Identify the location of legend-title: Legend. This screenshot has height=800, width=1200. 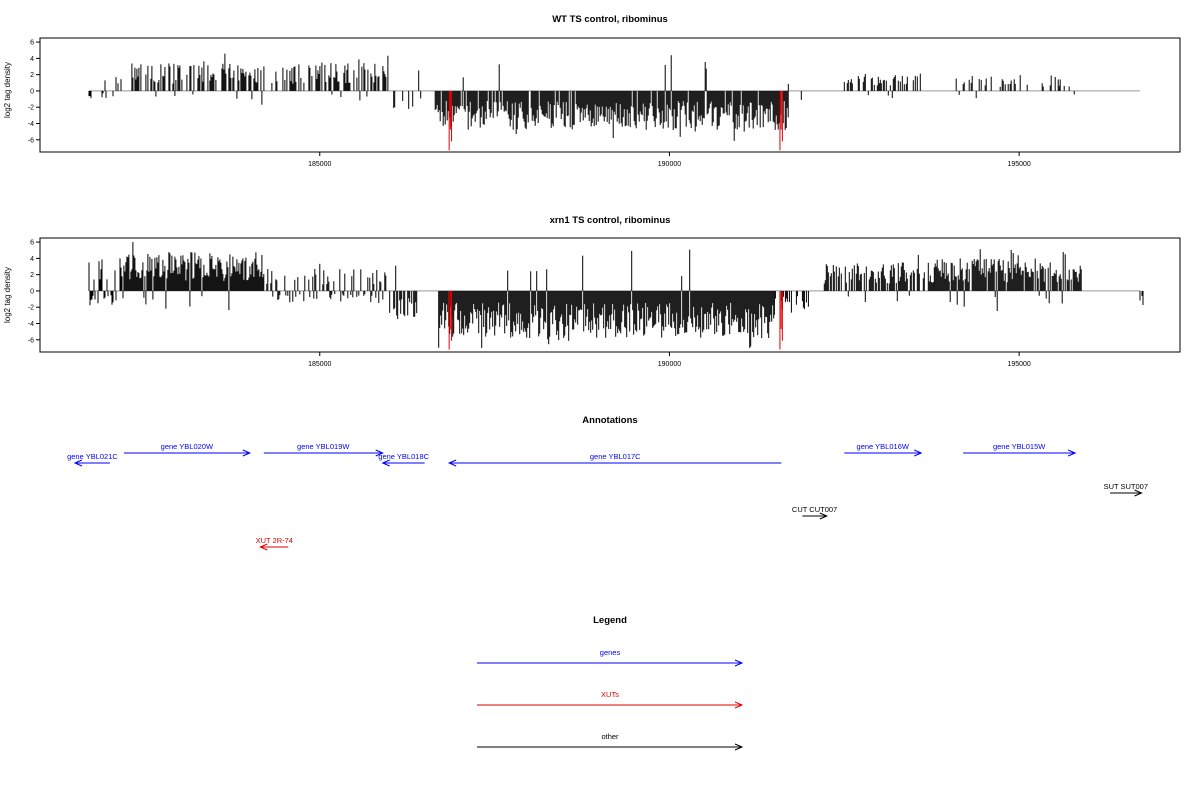
(610, 620).